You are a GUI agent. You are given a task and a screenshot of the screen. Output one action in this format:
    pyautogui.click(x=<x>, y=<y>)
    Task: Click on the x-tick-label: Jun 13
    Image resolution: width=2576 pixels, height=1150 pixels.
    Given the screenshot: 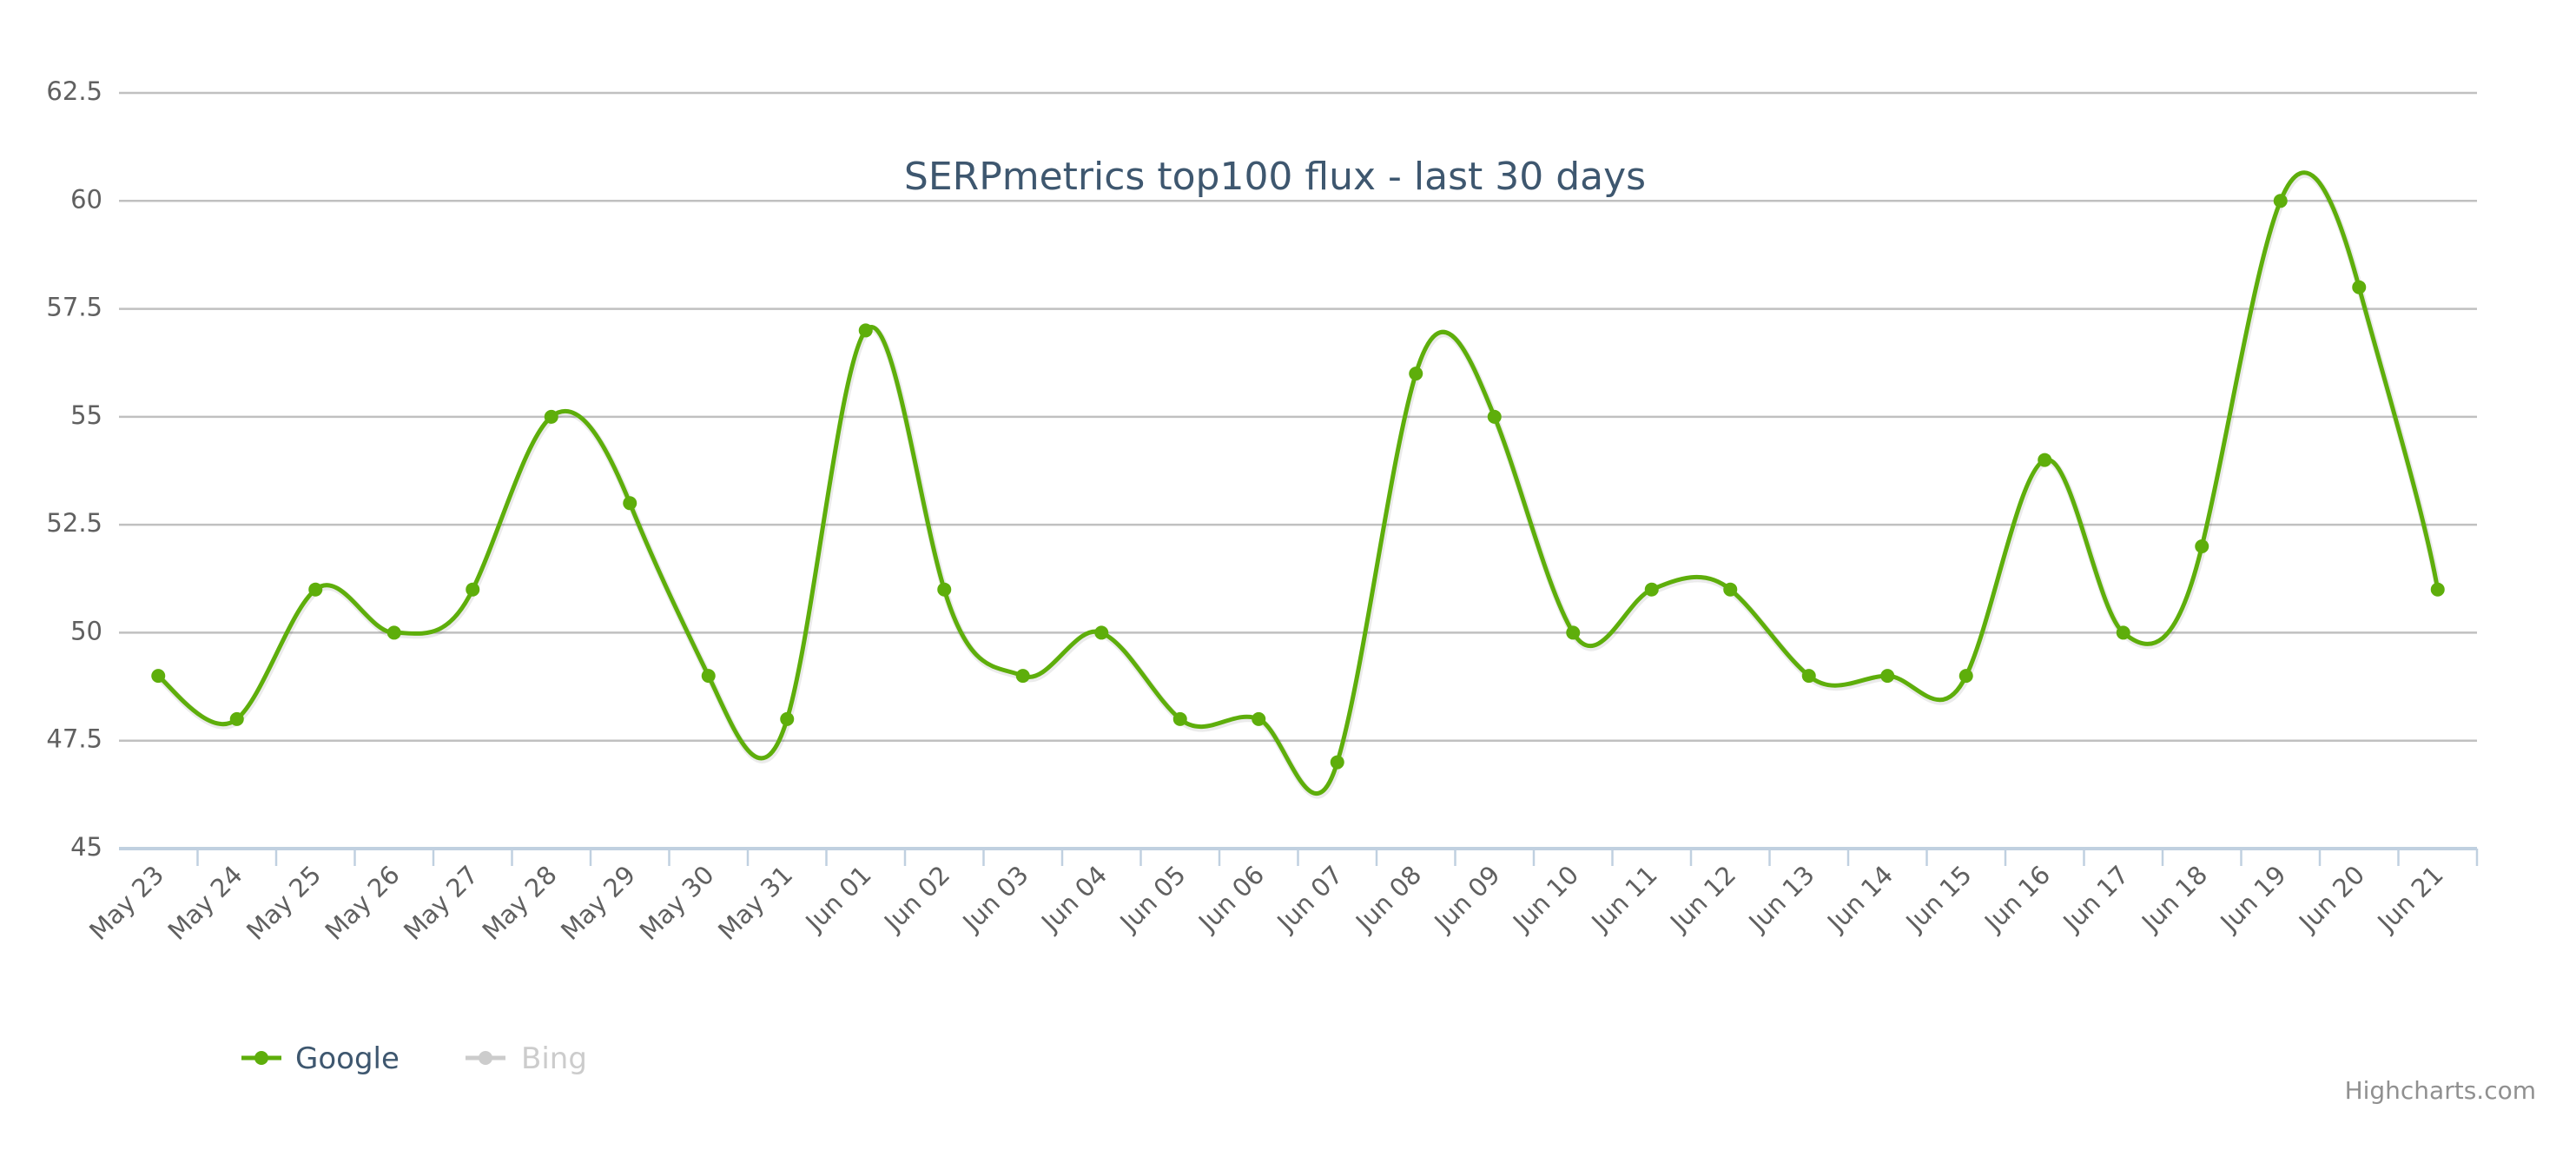 What is the action you would take?
    pyautogui.click(x=1781, y=899)
    